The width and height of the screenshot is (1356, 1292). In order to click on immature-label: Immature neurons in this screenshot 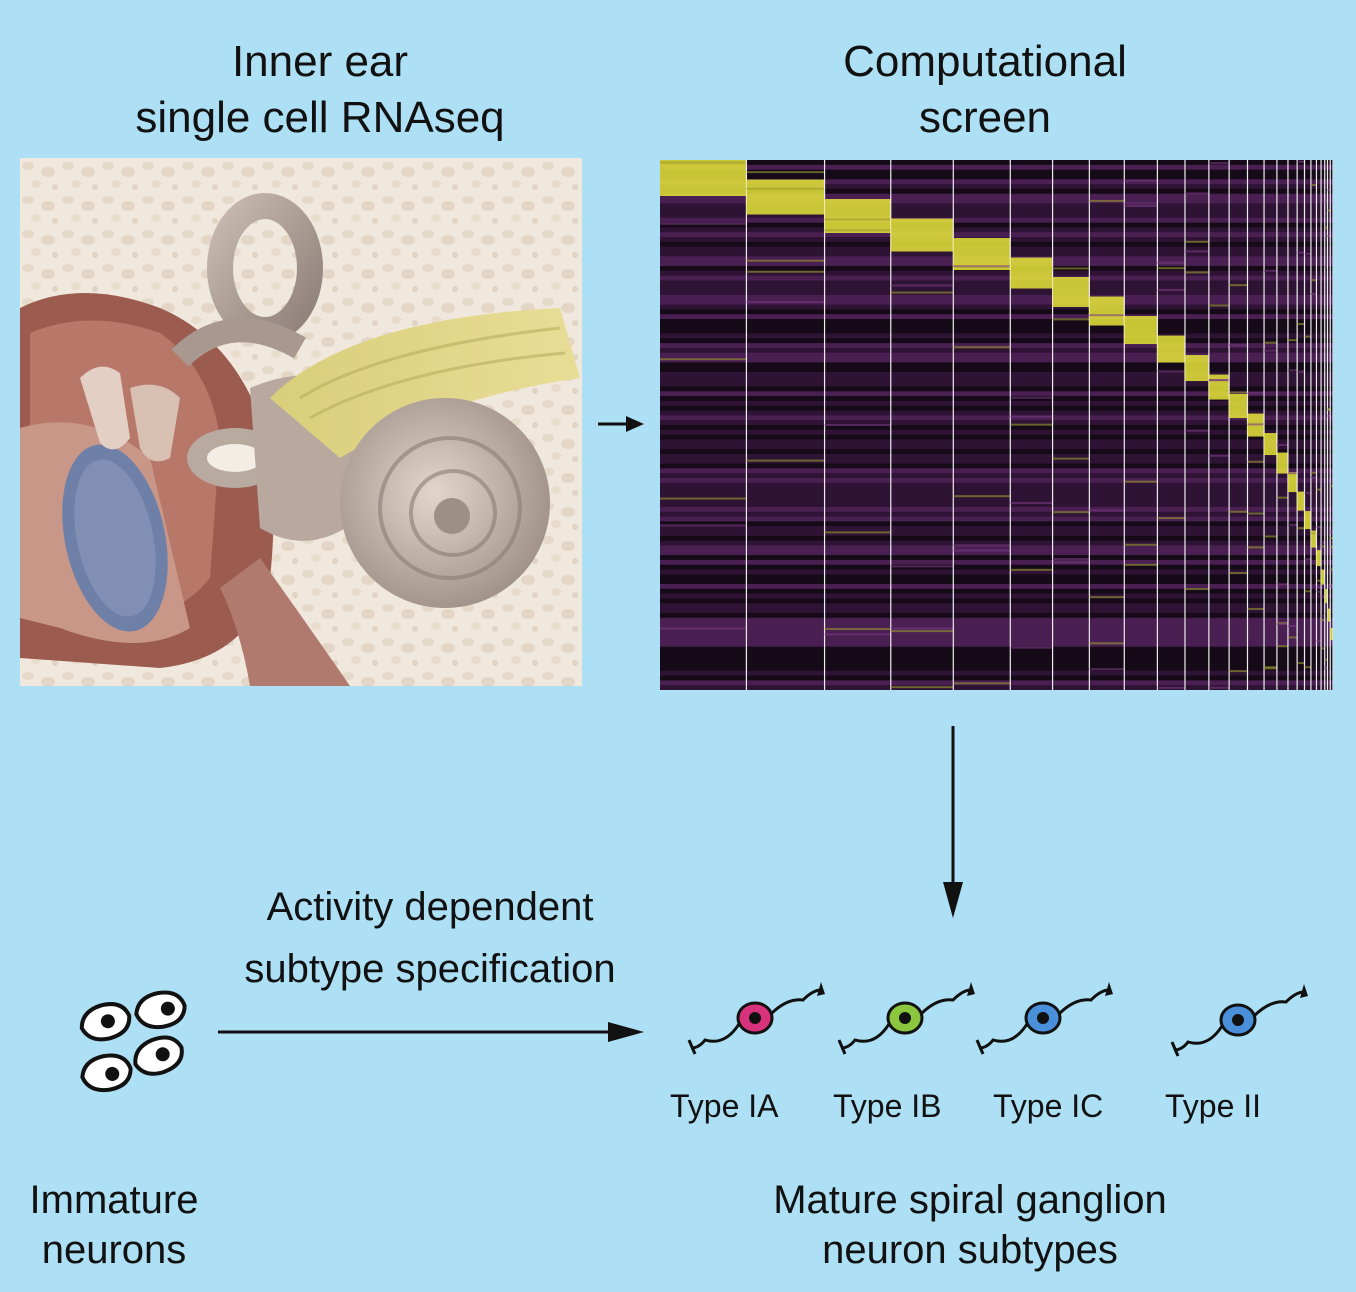, I will do `click(114, 1225)`.